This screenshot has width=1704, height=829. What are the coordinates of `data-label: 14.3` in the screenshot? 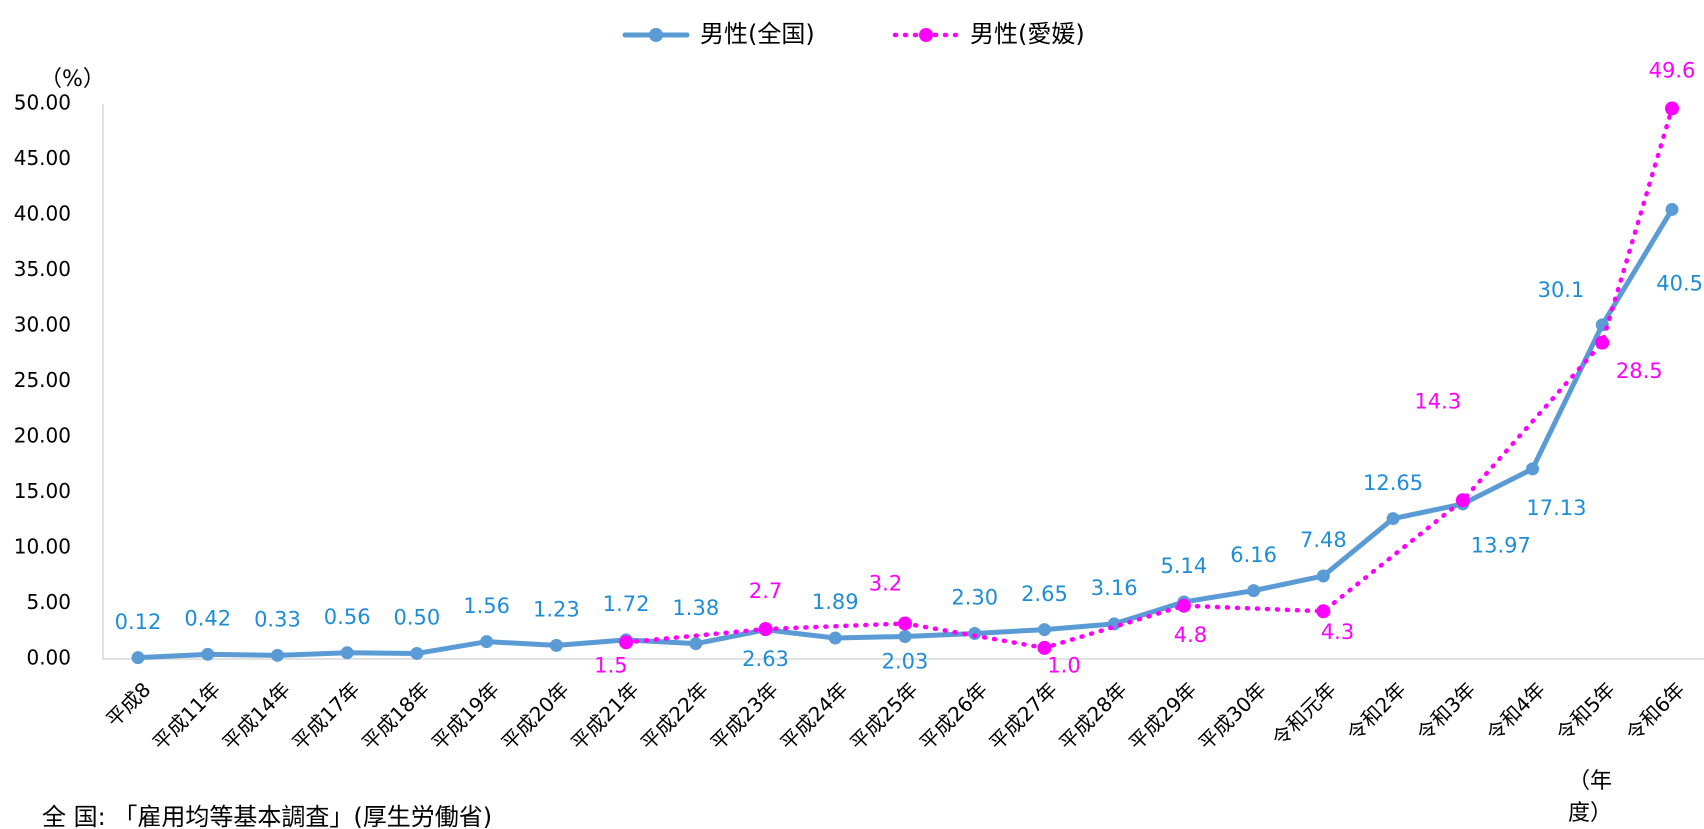 It's located at (1437, 401).